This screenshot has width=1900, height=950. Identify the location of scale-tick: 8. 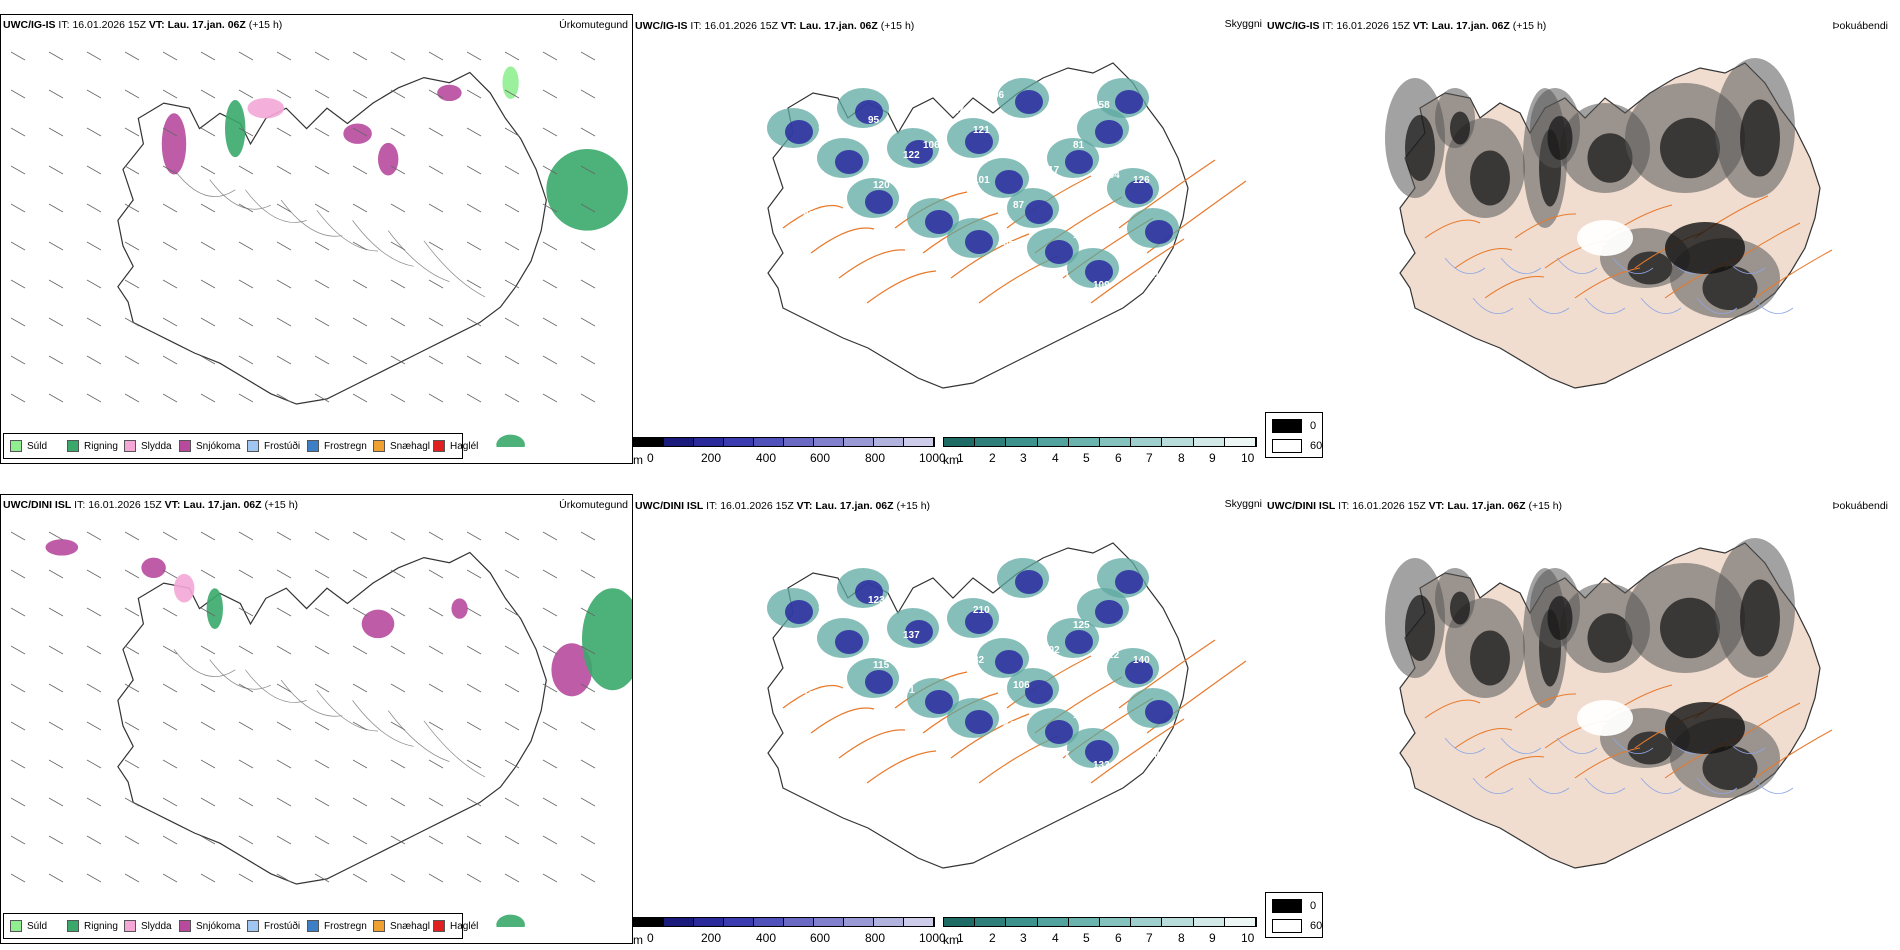
(1181, 458).